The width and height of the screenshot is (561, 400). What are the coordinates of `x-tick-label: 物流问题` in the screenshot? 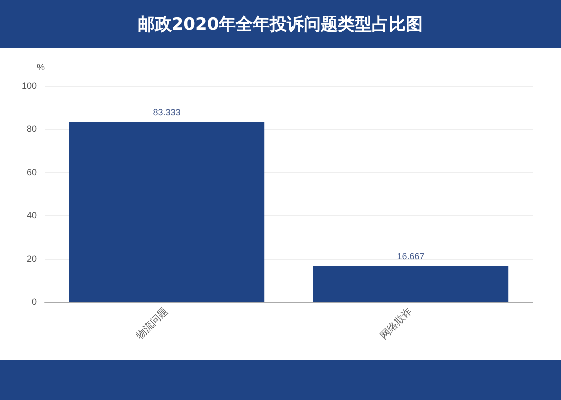 It's located at (152, 323).